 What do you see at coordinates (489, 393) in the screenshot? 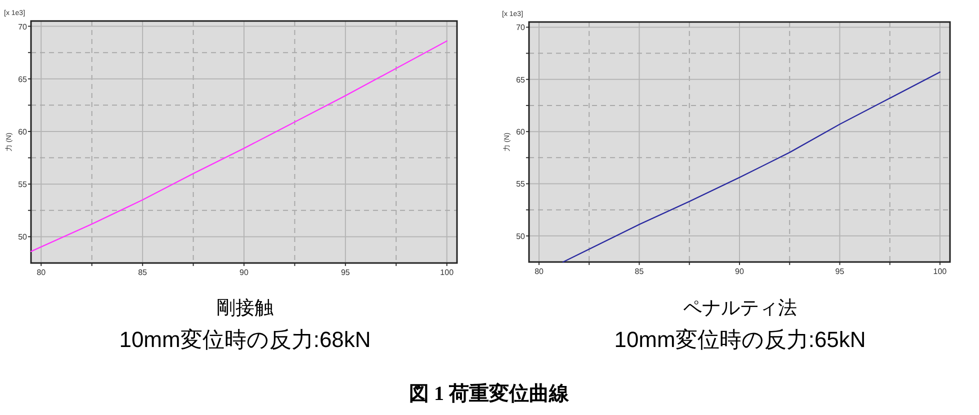
I see `text: 図 1 荷重変位曲線` at bounding box center [489, 393].